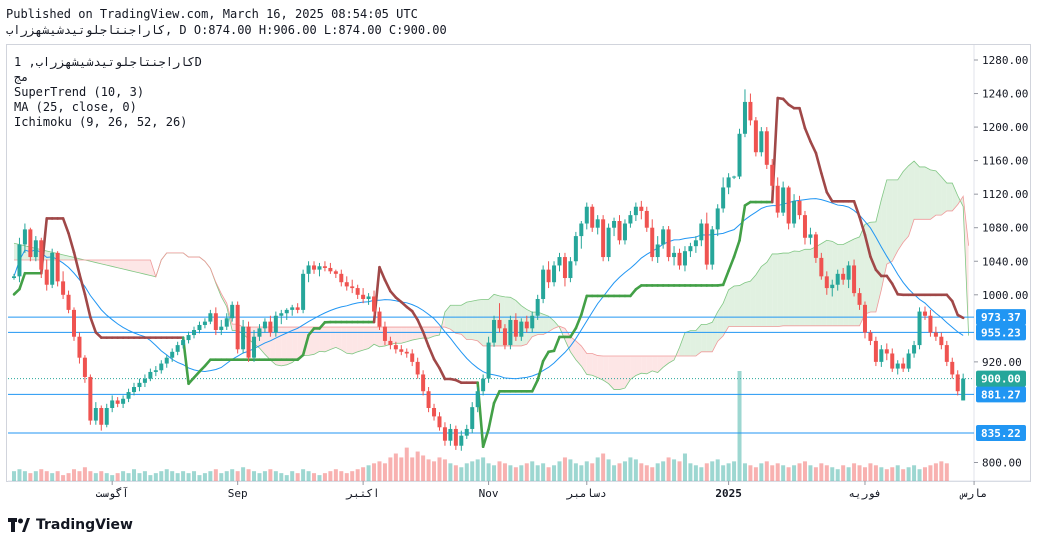  I want to click on price-tag-bg, so click(1001, 317).